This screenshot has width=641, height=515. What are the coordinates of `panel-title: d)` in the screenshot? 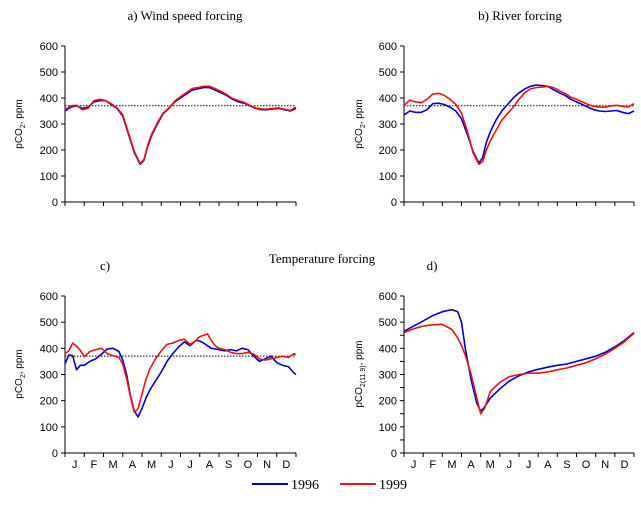 It's located at (432, 265).